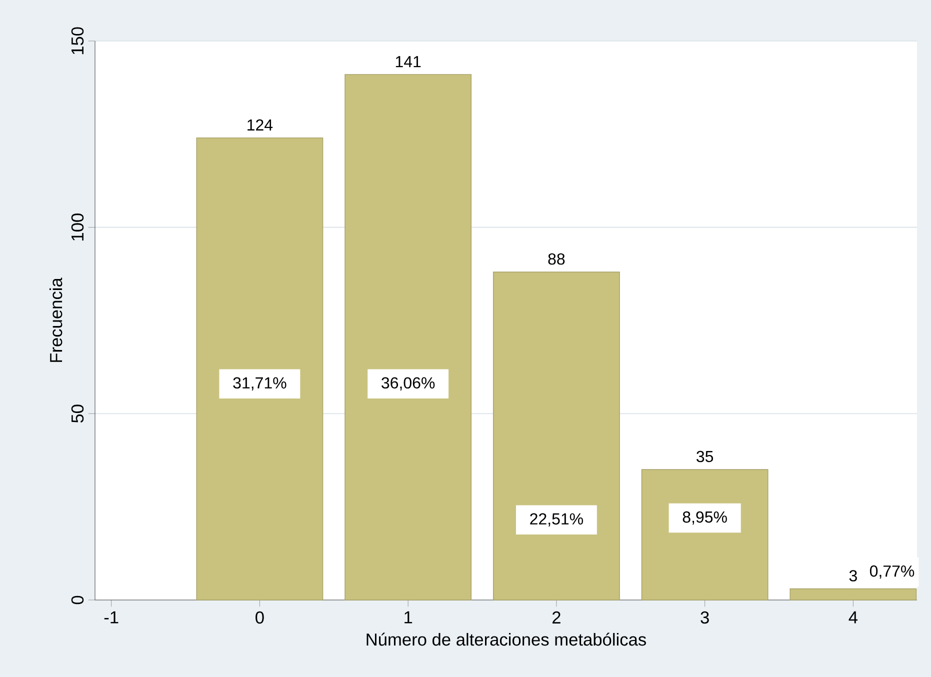  What do you see at coordinates (77, 40) in the screenshot?
I see `y-tick-label: 150` at bounding box center [77, 40].